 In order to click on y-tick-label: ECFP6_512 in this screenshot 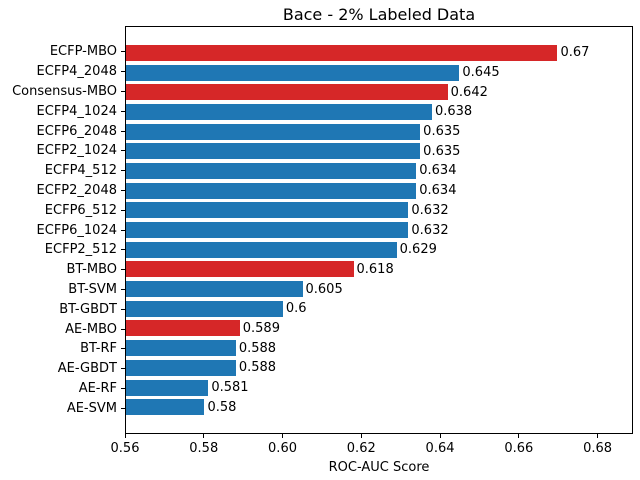, I will do `click(80, 210)`.